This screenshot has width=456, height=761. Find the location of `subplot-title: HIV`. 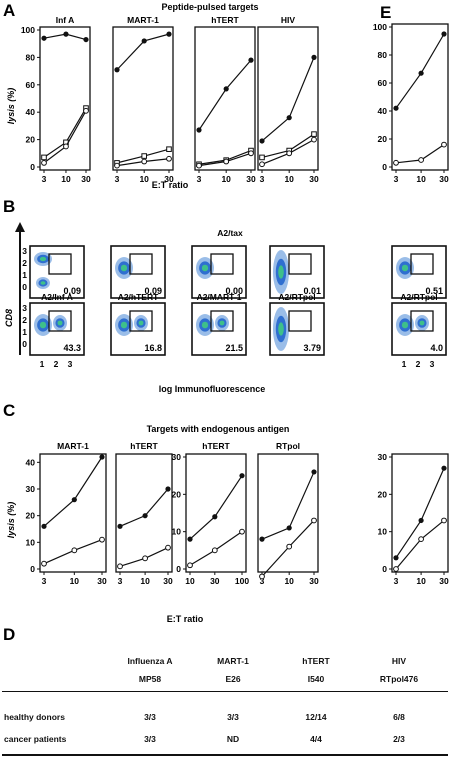

subplot-title: HIV is located at coordinates (288, 20).